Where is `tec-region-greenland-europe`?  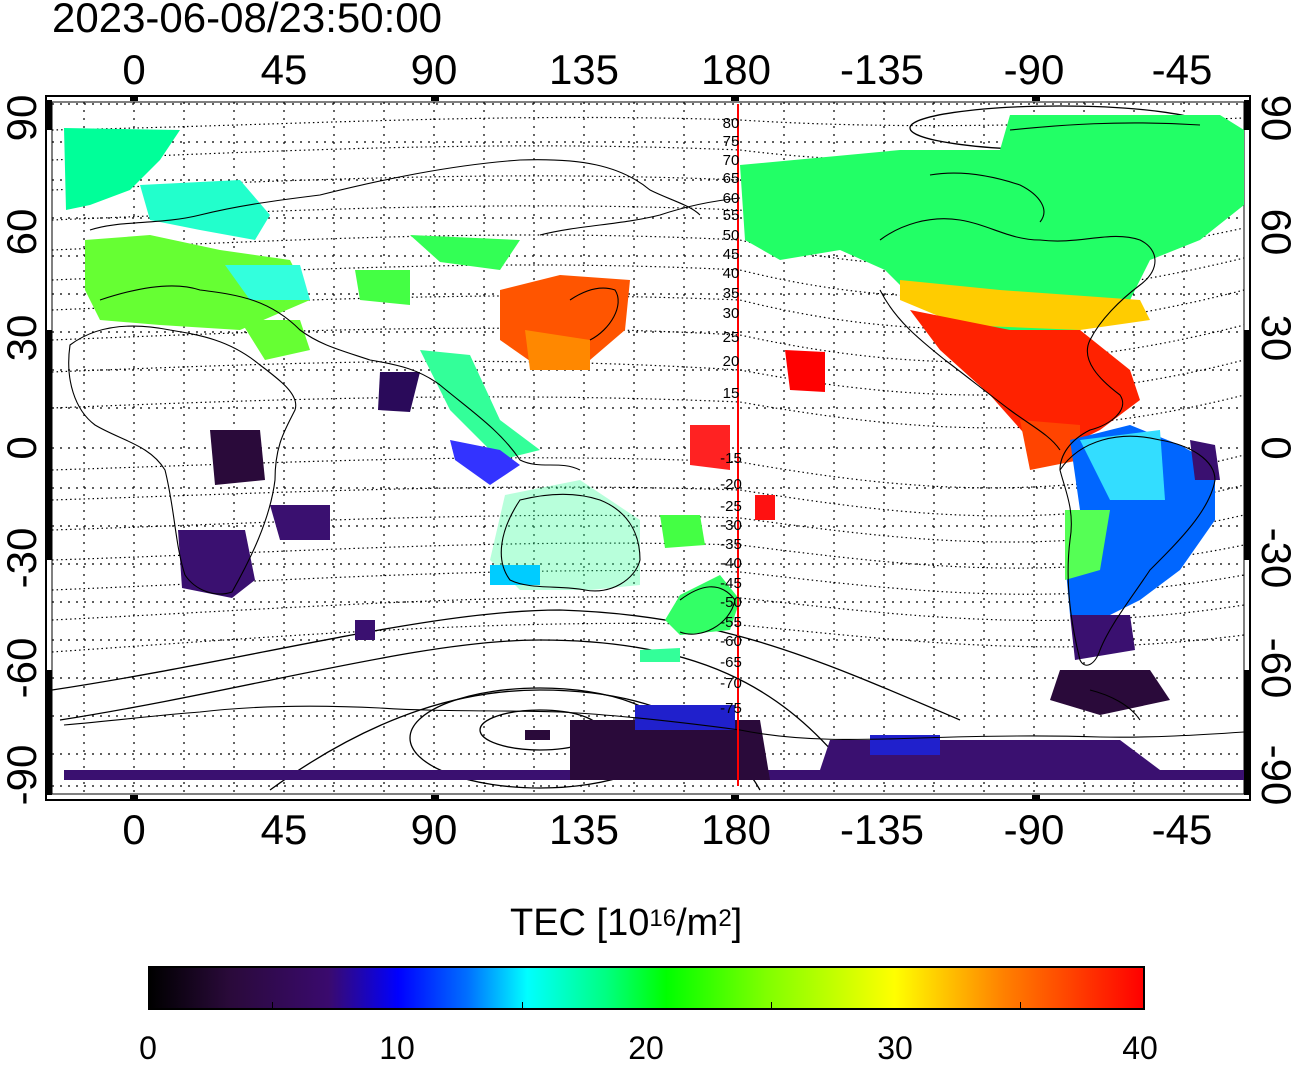 tec-region-greenland-europe is located at coordinates (122, 169).